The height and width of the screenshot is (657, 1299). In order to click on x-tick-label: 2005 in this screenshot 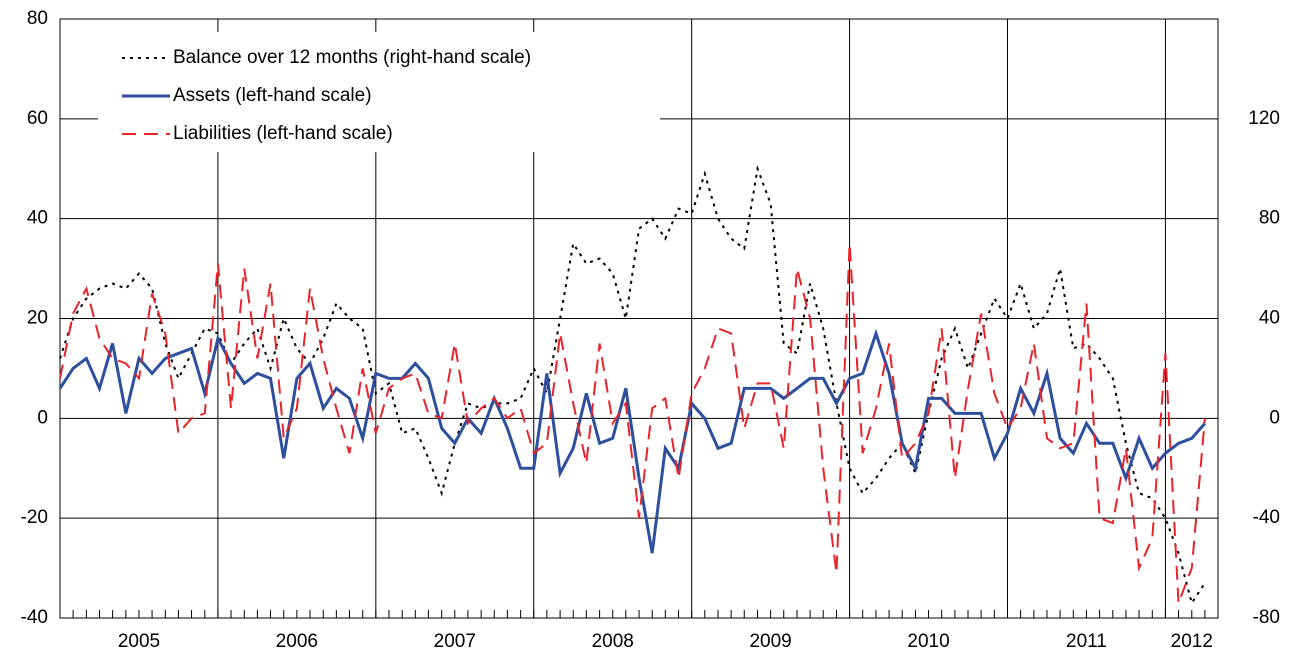, I will do `click(139, 641)`.